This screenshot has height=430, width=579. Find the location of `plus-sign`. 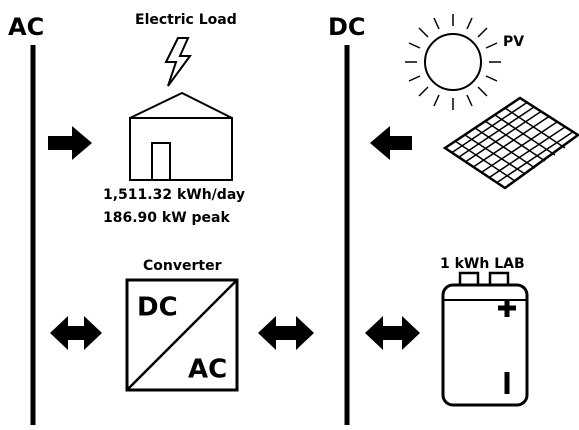

plus-sign is located at coordinates (507, 308).